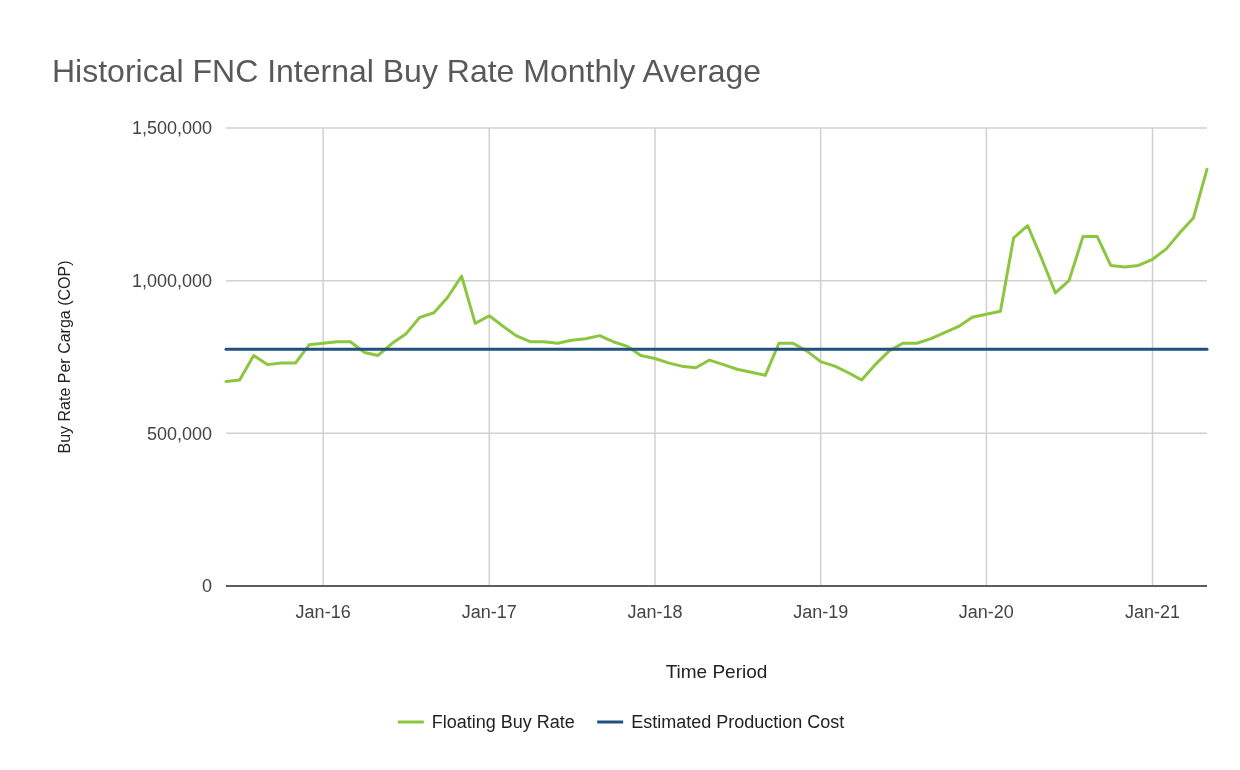 This screenshot has height=770, width=1240. What do you see at coordinates (986, 612) in the screenshot?
I see `x-tick-label: Jan-20` at bounding box center [986, 612].